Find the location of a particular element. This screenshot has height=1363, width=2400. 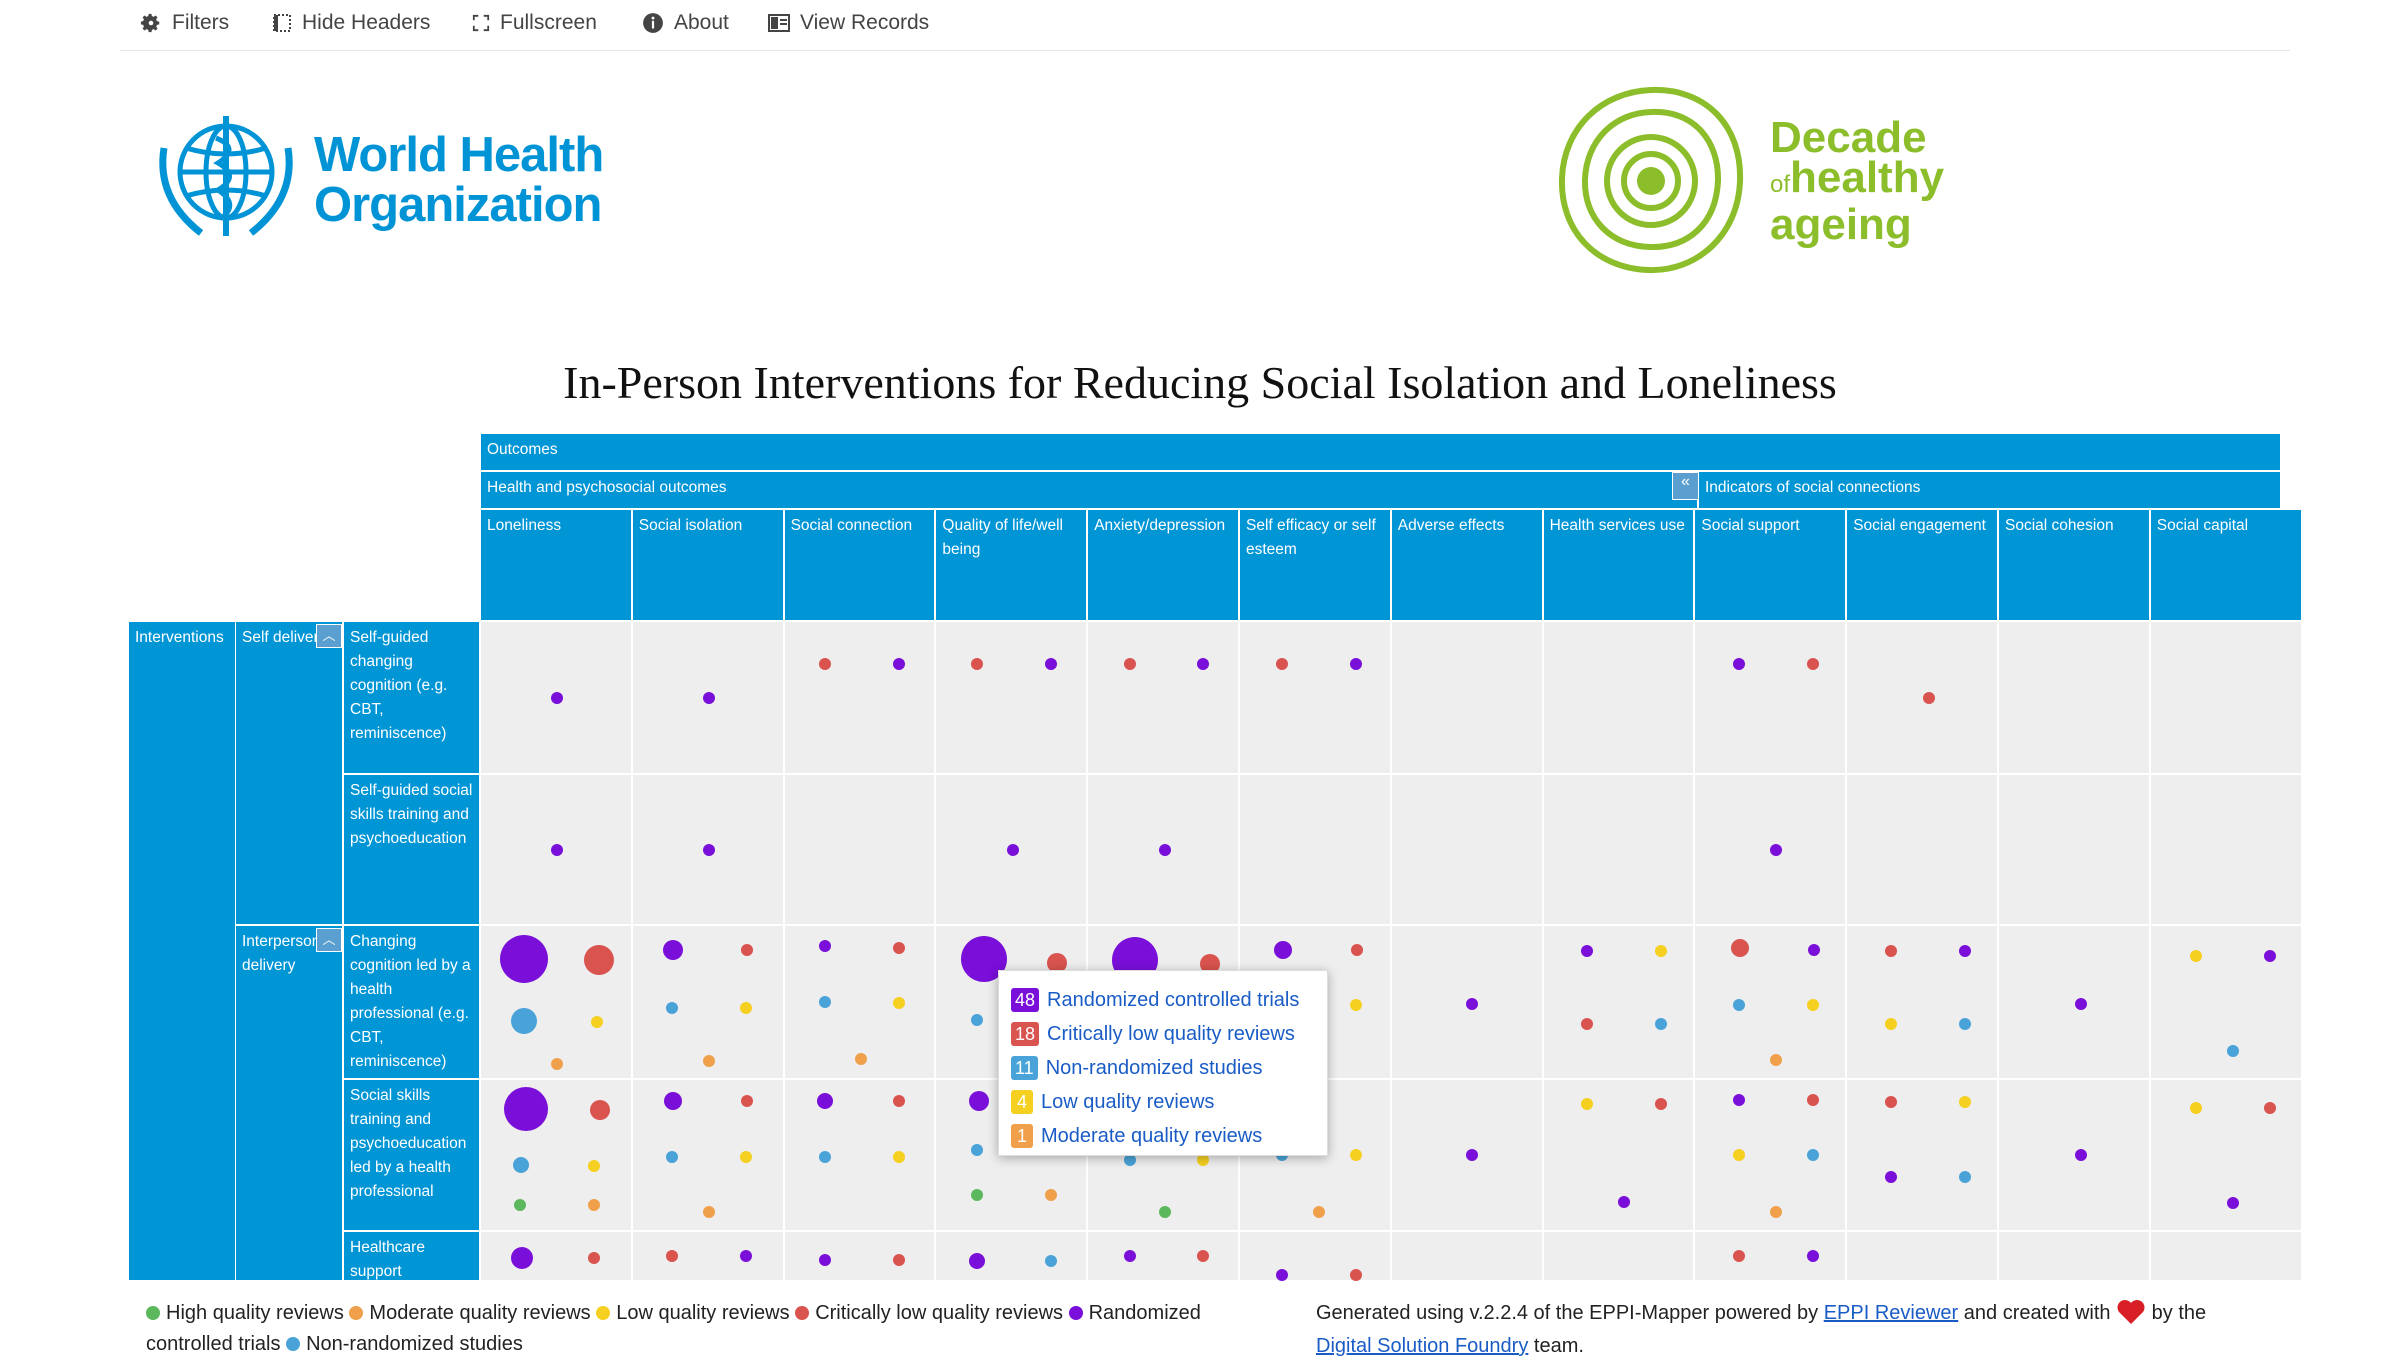

column-header: Self efficacy or self esteem is located at coordinates (1315, 565).